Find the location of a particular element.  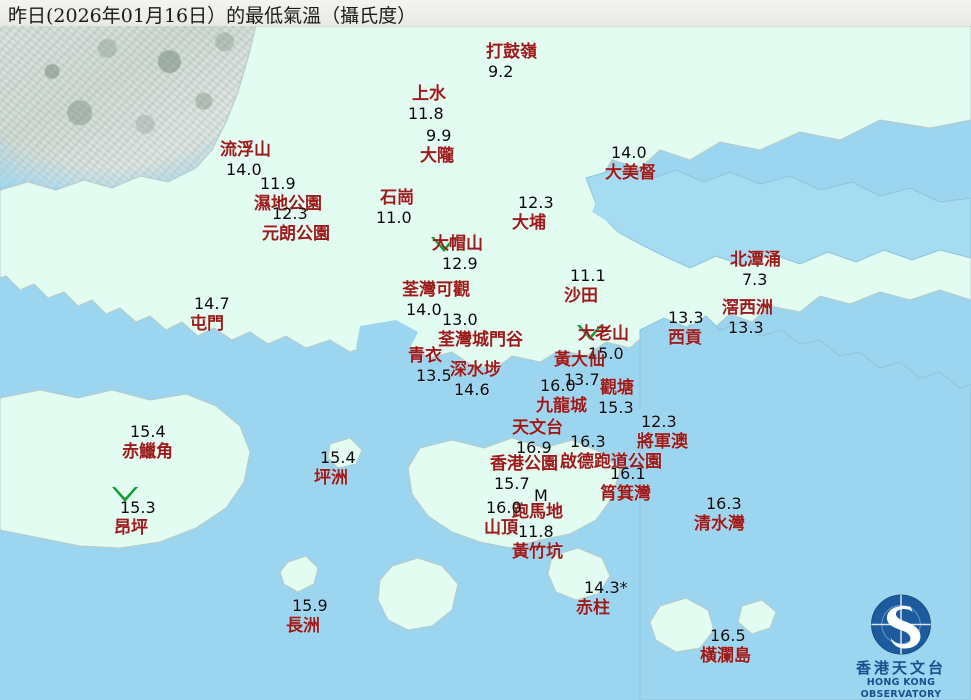

station-name-label: 北潭涌 is located at coordinates (755, 260).